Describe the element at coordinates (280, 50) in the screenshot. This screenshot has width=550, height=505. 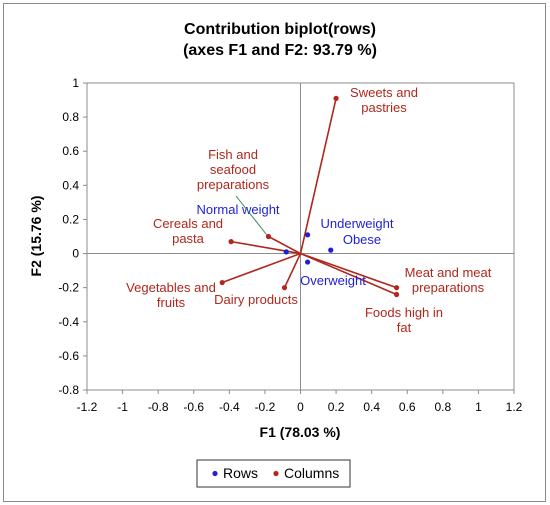
I see `chart-subtitle: (axes F1 and F2: 93.79 %)` at that location.